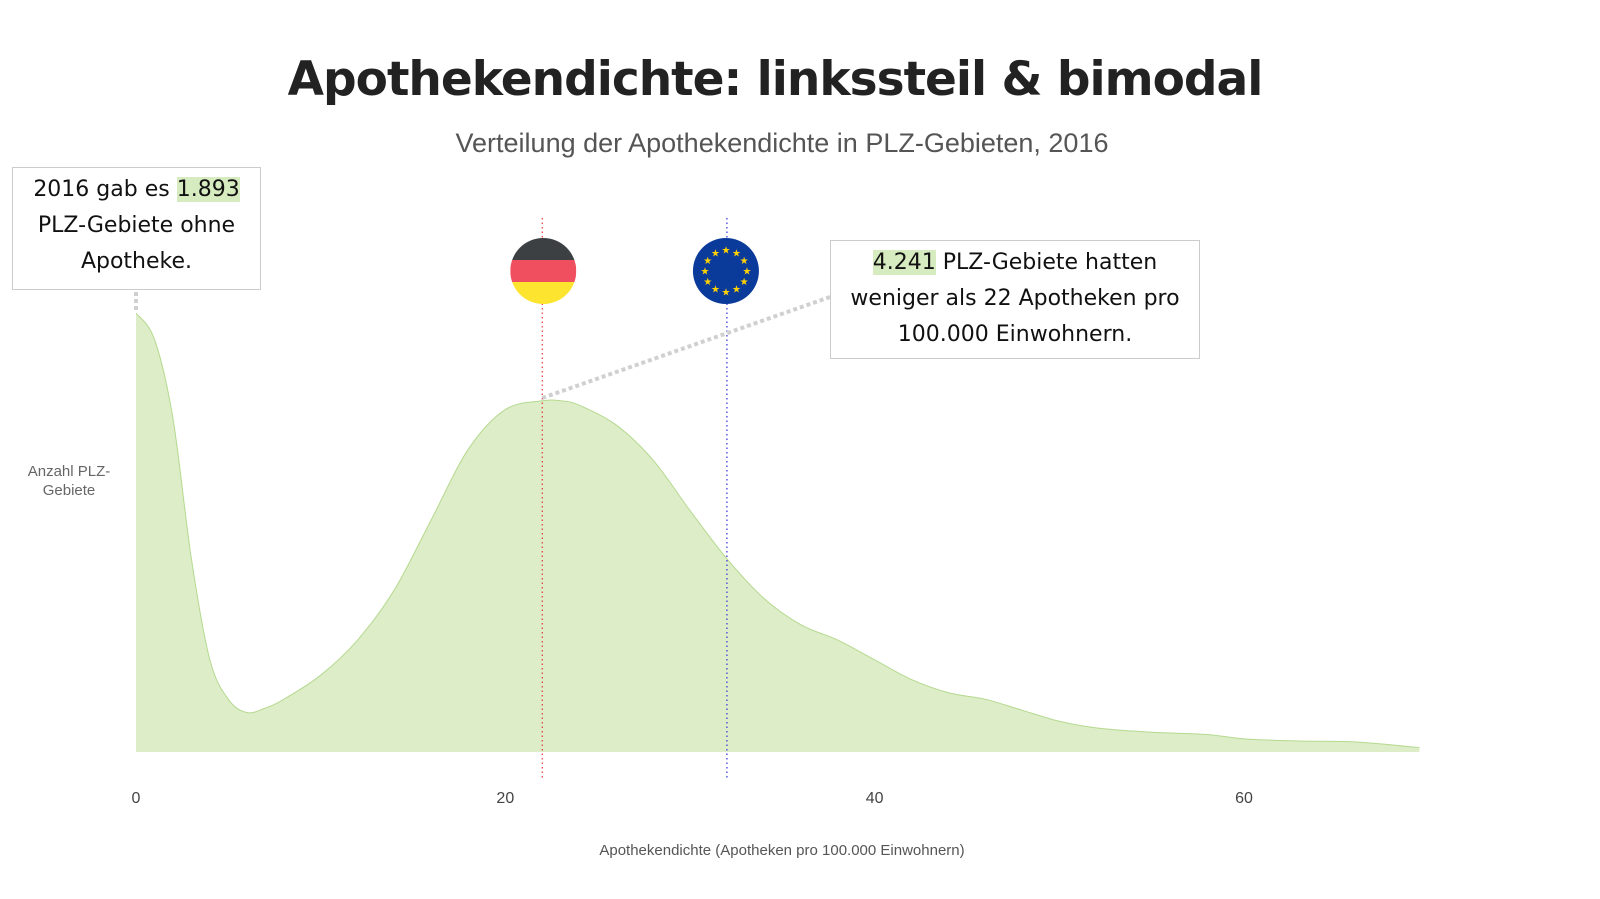  I want to click on annotation-text: PLZ-Gebiete ohne Apotheke., so click(136, 243).